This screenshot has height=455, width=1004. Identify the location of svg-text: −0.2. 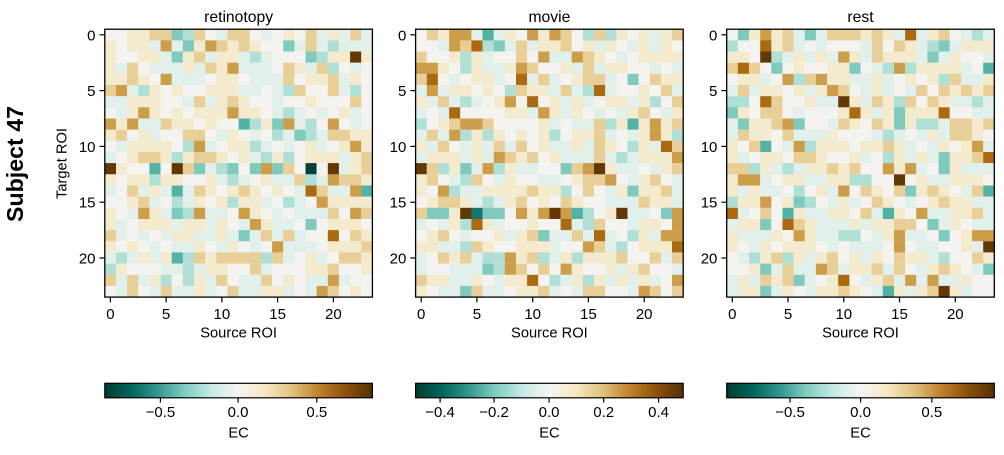
(494, 412).